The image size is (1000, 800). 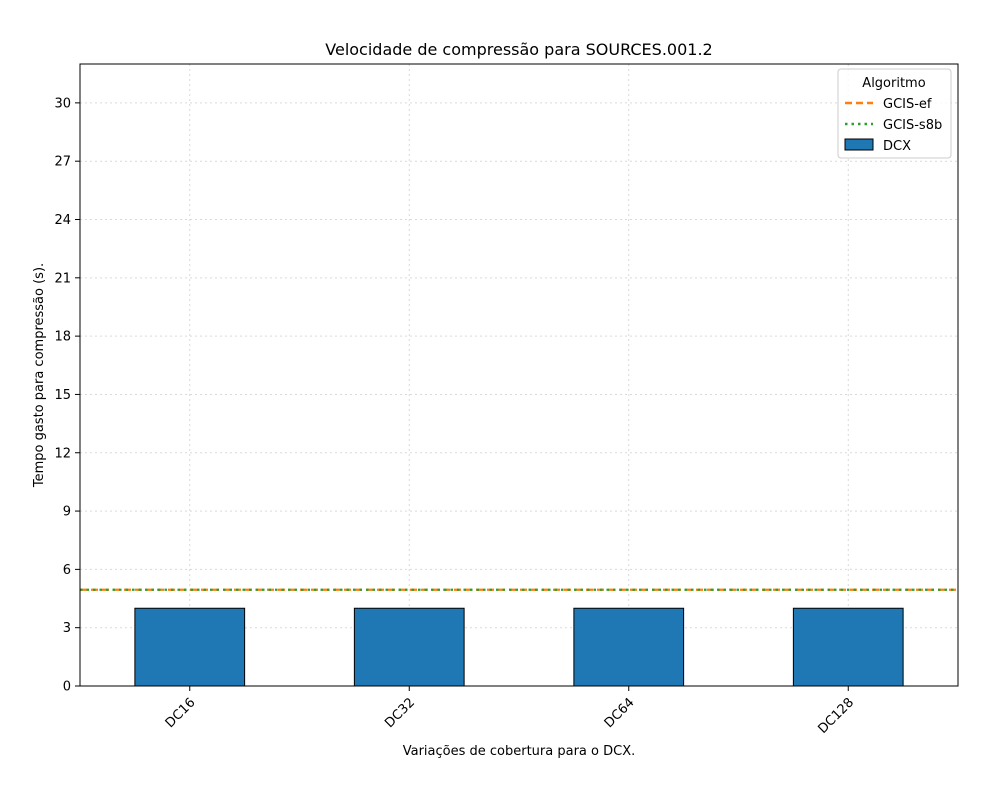 What do you see at coordinates (859, 144) in the screenshot?
I see `legend-swatch-dcx` at bounding box center [859, 144].